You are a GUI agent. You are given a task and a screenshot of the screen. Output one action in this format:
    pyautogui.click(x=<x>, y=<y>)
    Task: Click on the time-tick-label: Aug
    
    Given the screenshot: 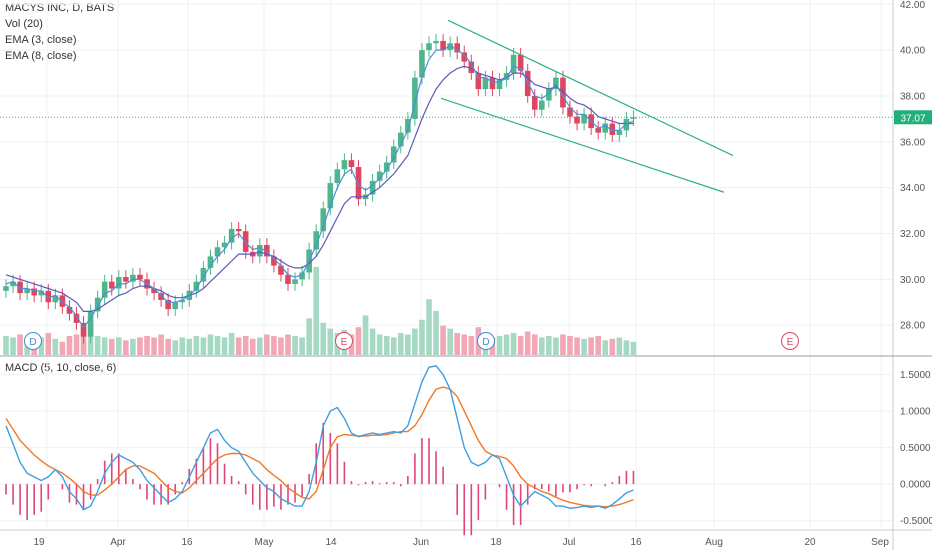 What is the action you would take?
    pyautogui.click(x=714, y=542)
    